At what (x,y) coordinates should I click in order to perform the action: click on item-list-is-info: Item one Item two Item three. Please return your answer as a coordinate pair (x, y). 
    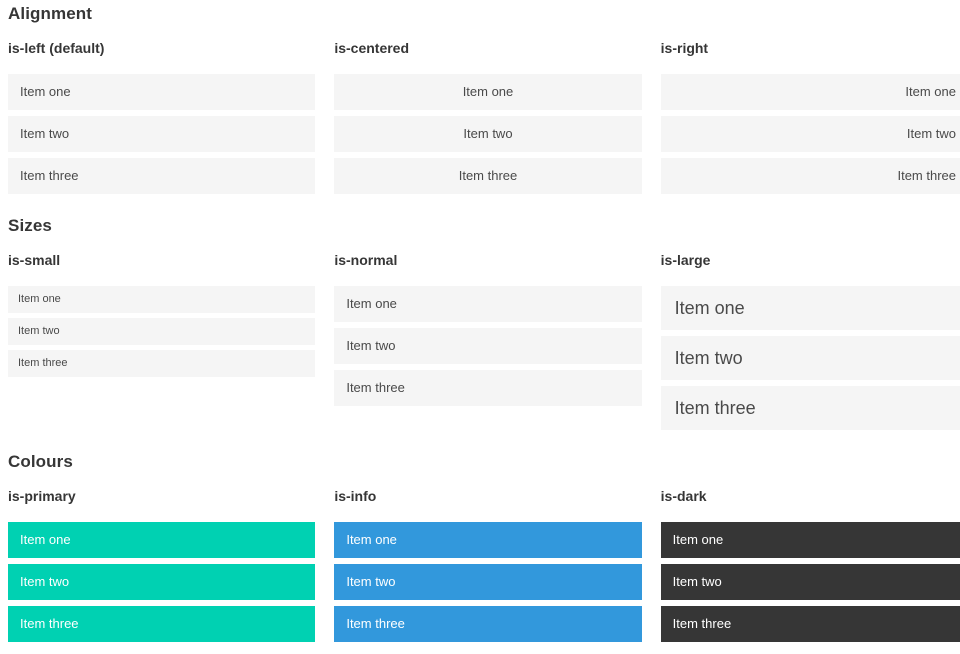
    Looking at the image, I should click on (488, 582).